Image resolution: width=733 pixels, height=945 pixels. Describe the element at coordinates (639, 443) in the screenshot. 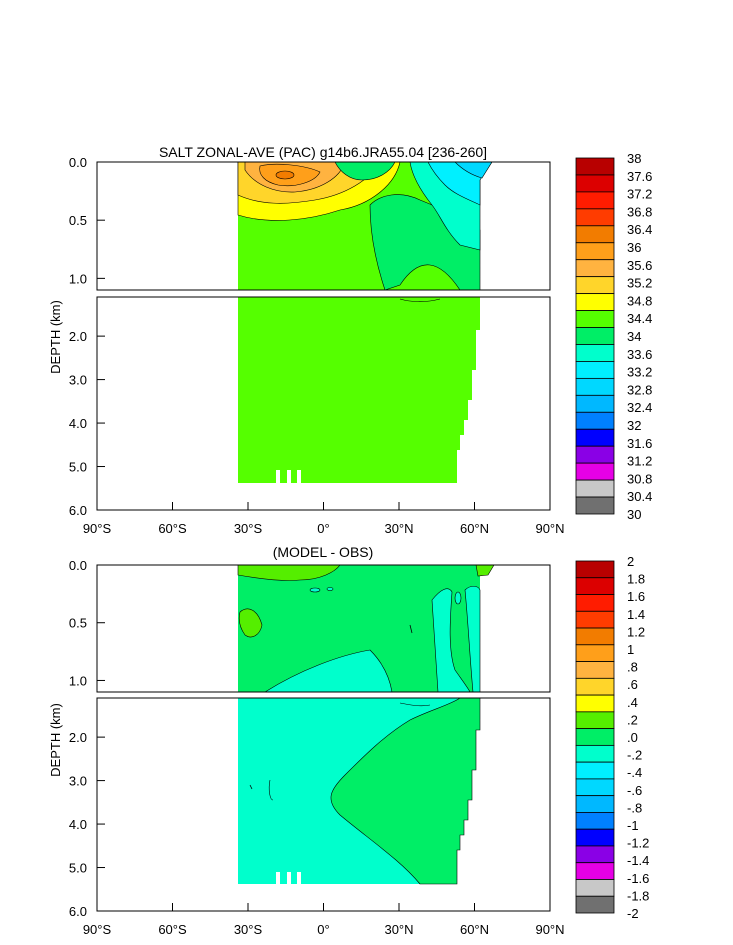

I see `colorbar-label: 31.6` at that location.